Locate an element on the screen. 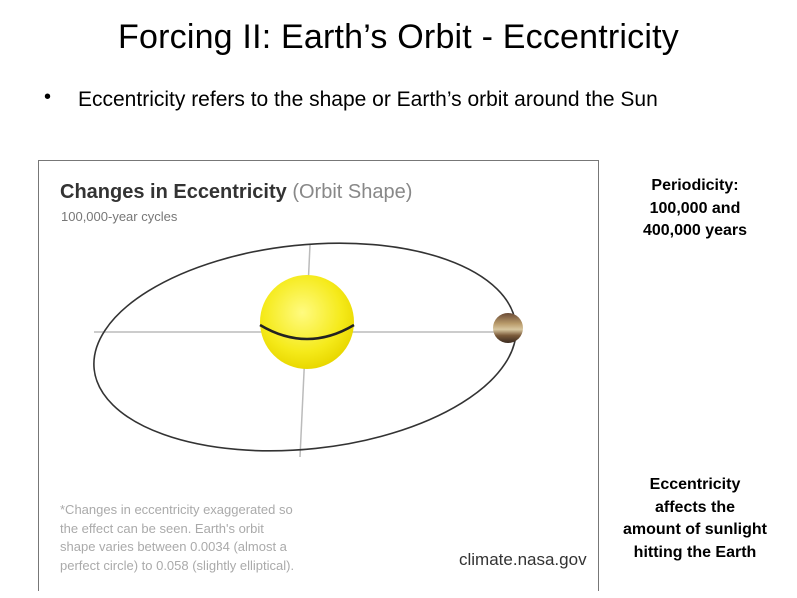 This screenshot has height=598, width=797. footnote-line: the effect can be seen. Earth's orbit is located at coordinates (162, 528).